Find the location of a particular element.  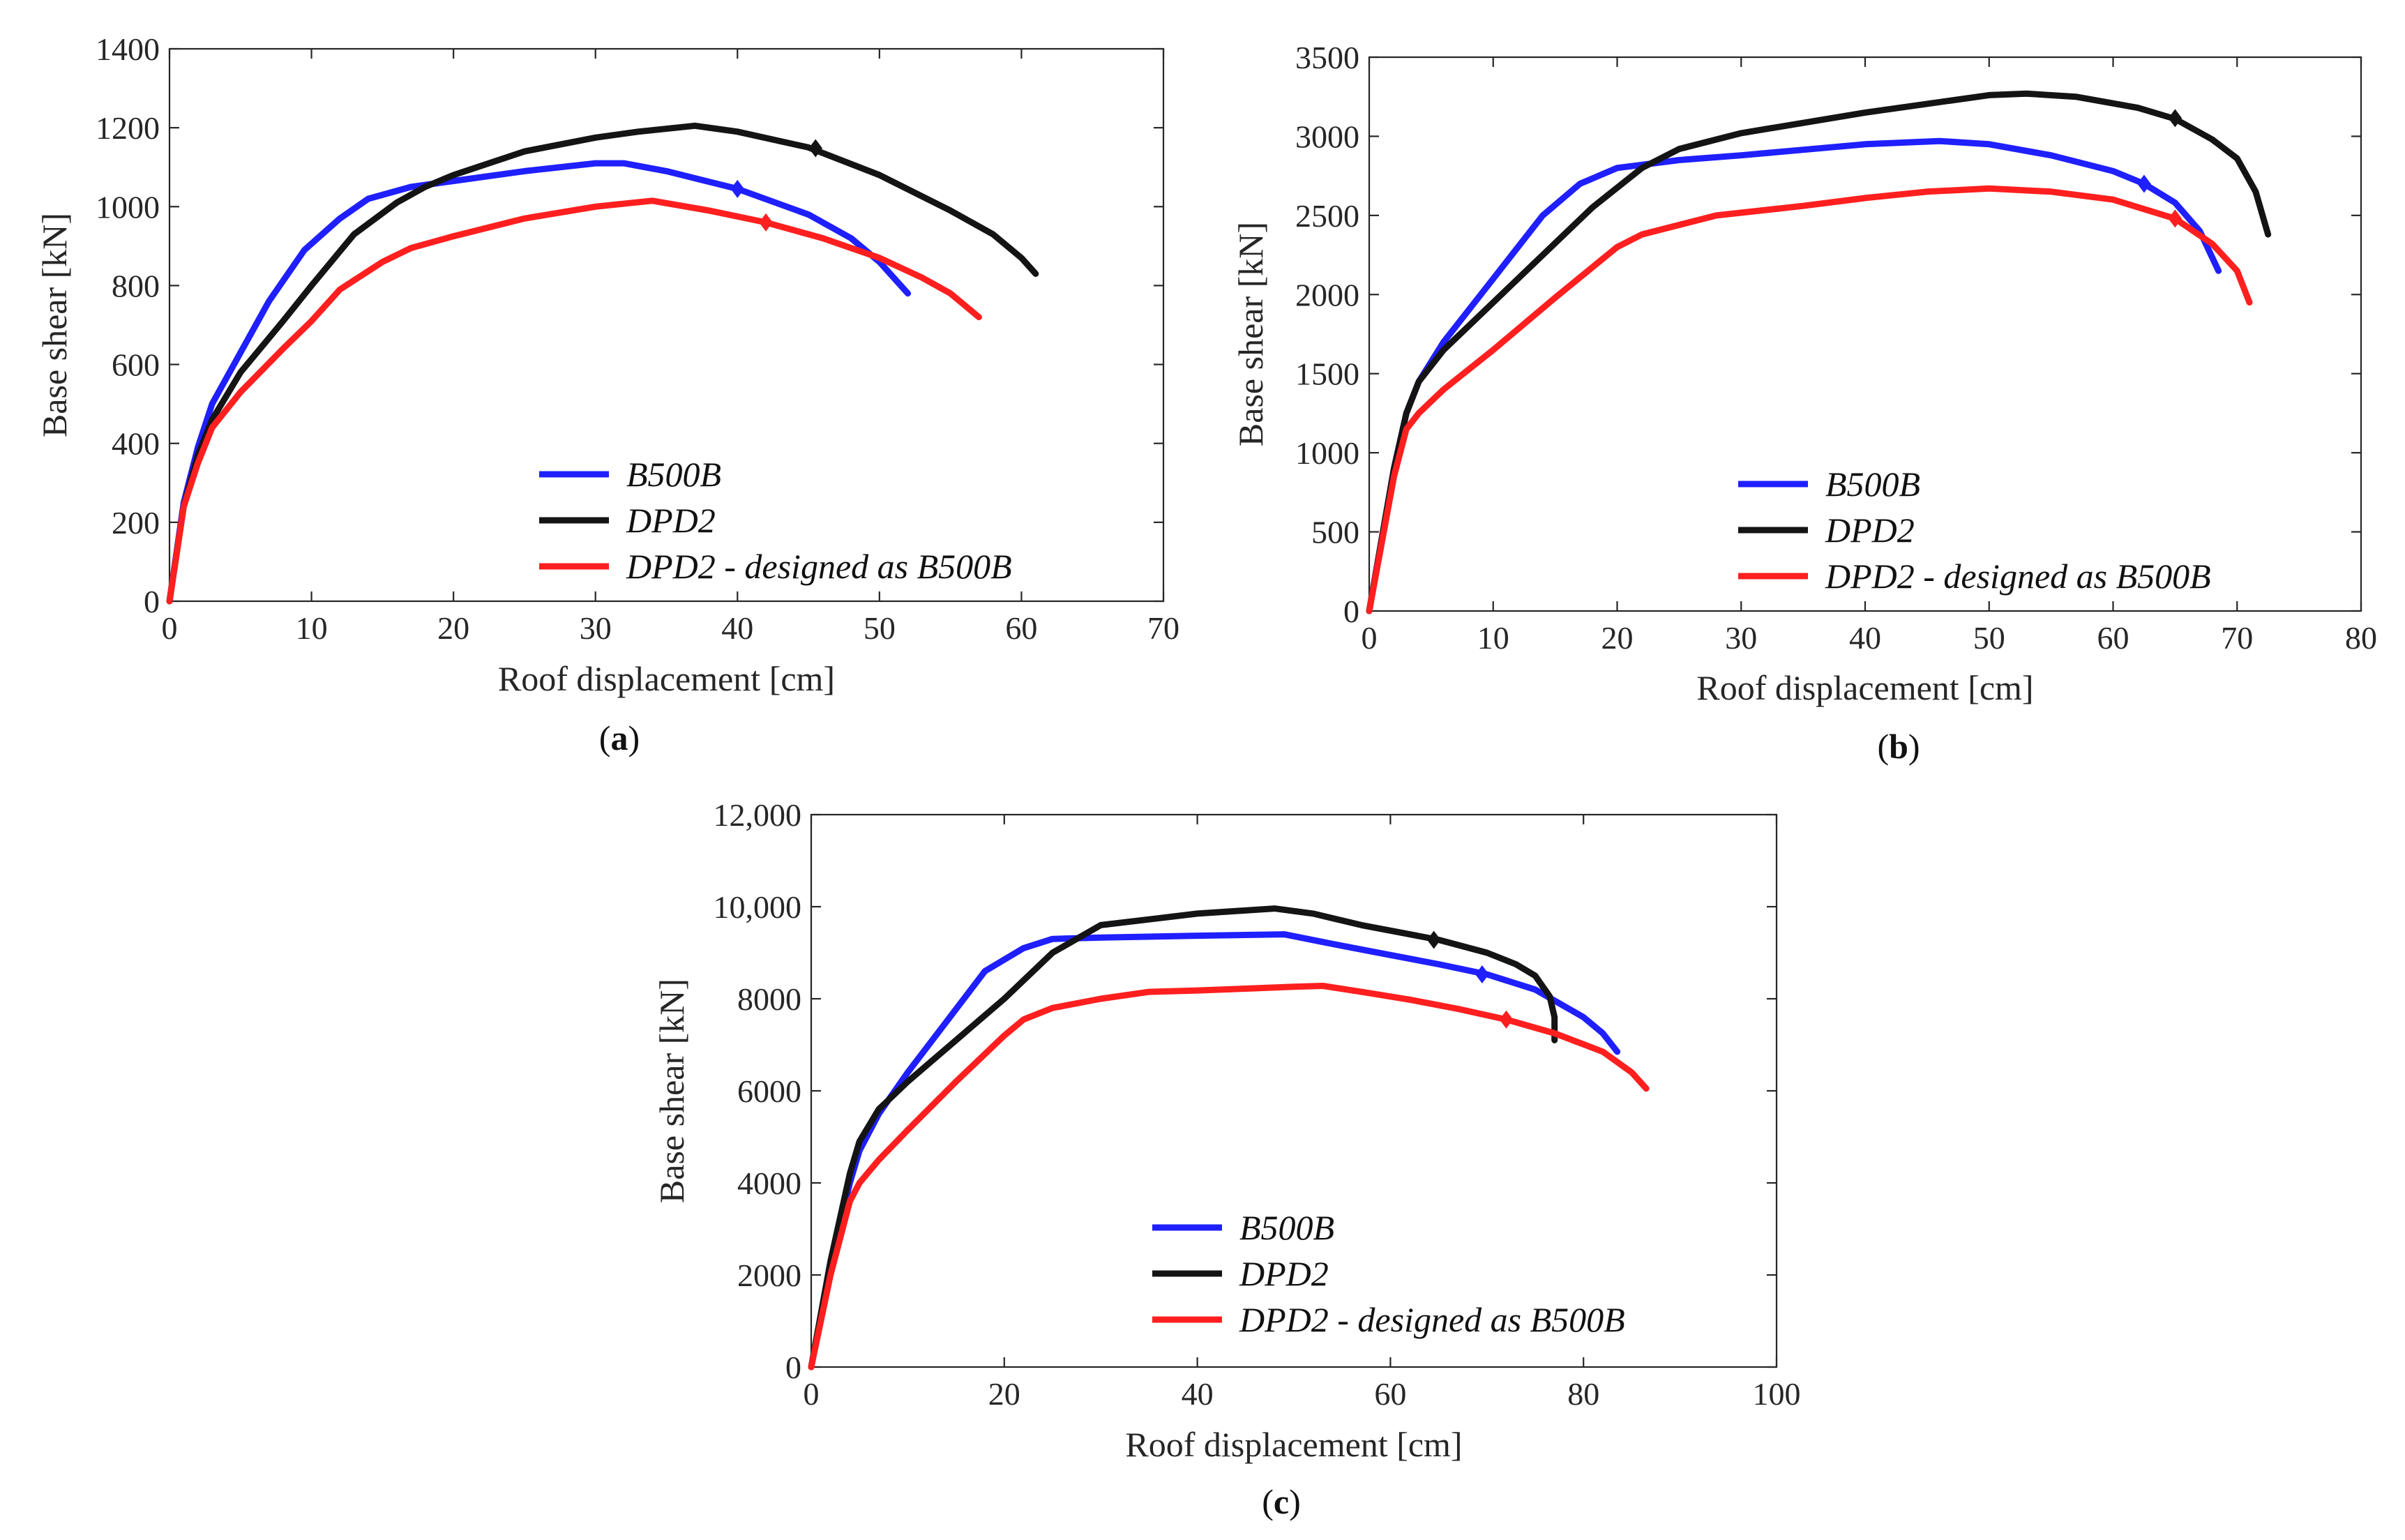

plot-frame is located at coordinates (666, 325).